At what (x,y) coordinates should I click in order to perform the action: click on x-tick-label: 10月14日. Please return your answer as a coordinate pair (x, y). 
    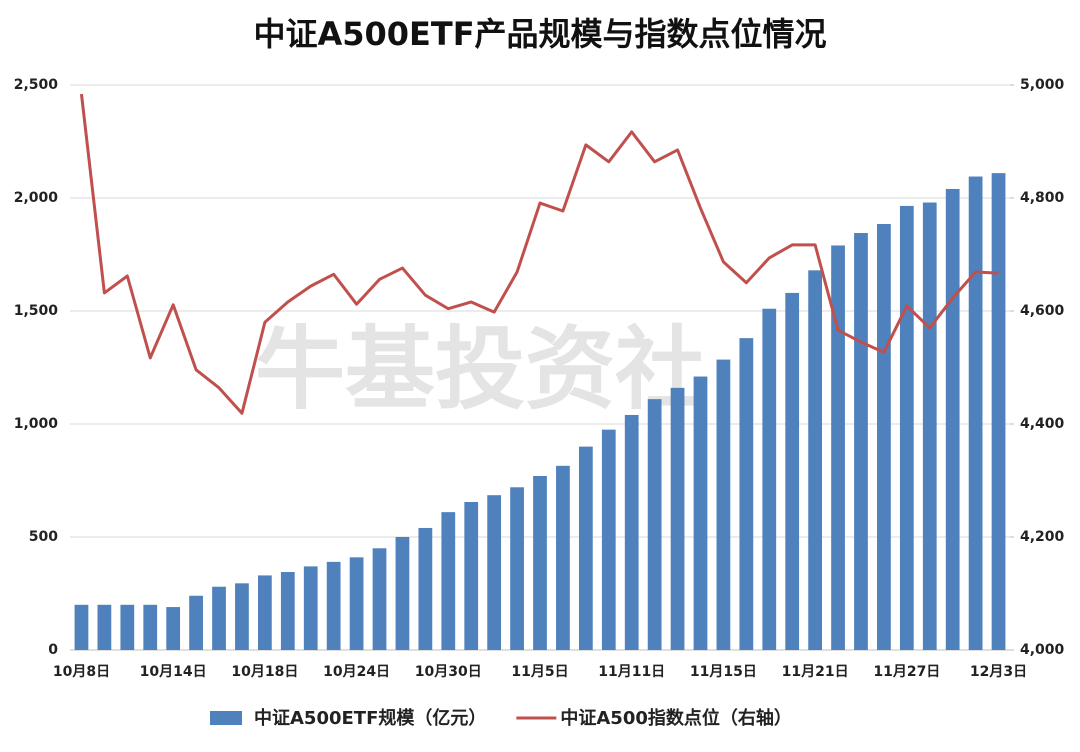
    Looking at the image, I should click on (173, 672).